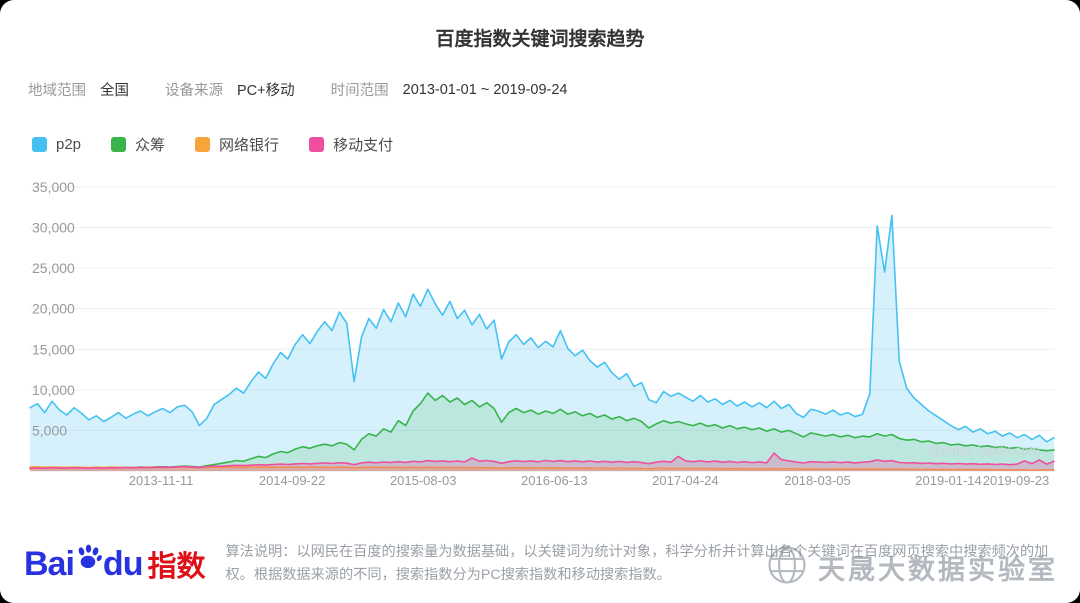 Image resolution: width=1080 pixels, height=603 pixels. Describe the element at coordinates (194, 91) in the screenshot. I see `filter-device-label: 设备来源` at that location.